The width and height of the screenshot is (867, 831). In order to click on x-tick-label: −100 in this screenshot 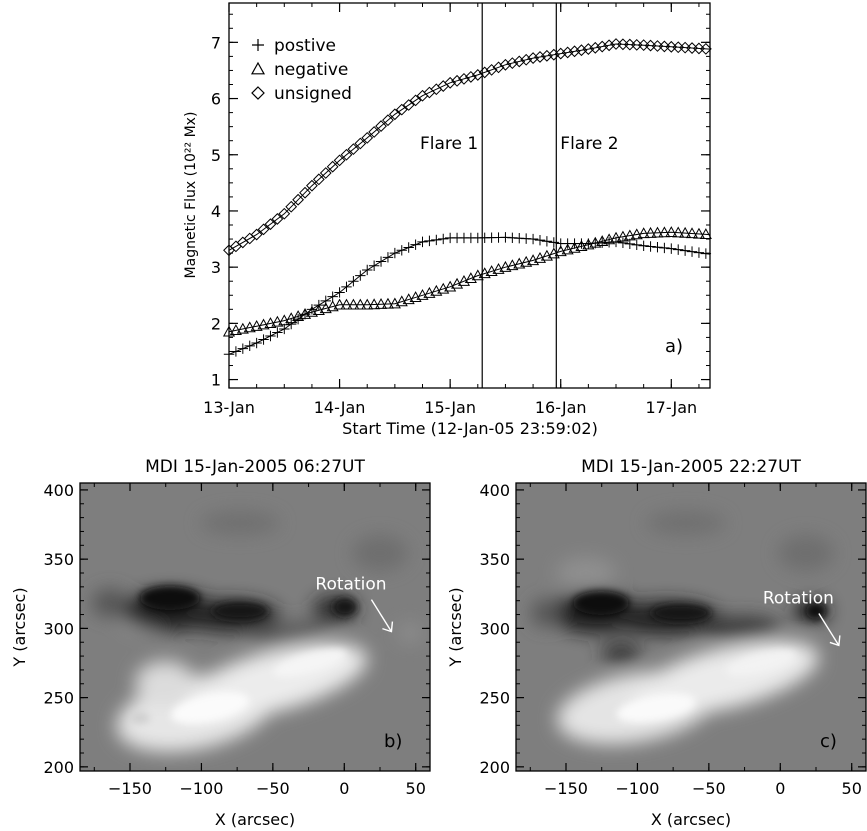, I will do `click(637, 788)`.